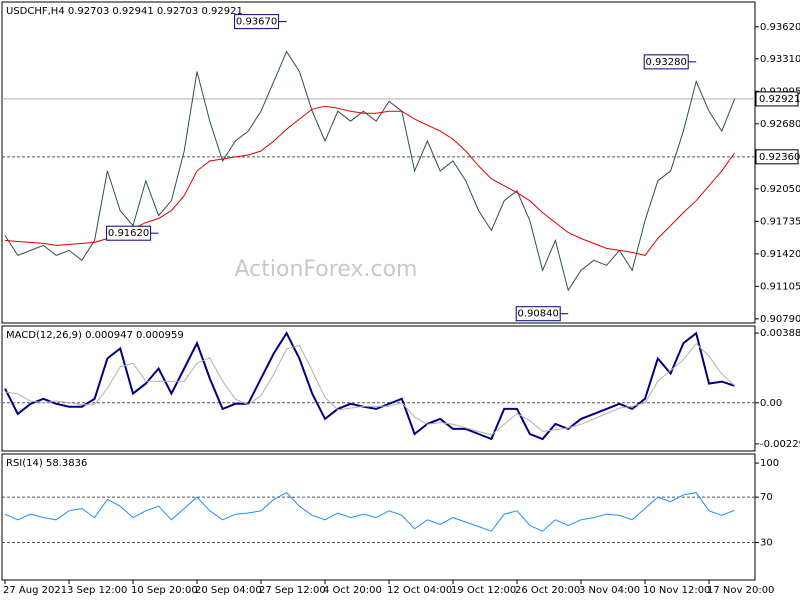  What do you see at coordinates (609, 590) in the screenshot?
I see `x-tick-label: 3 Nov 04:00` at bounding box center [609, 590].